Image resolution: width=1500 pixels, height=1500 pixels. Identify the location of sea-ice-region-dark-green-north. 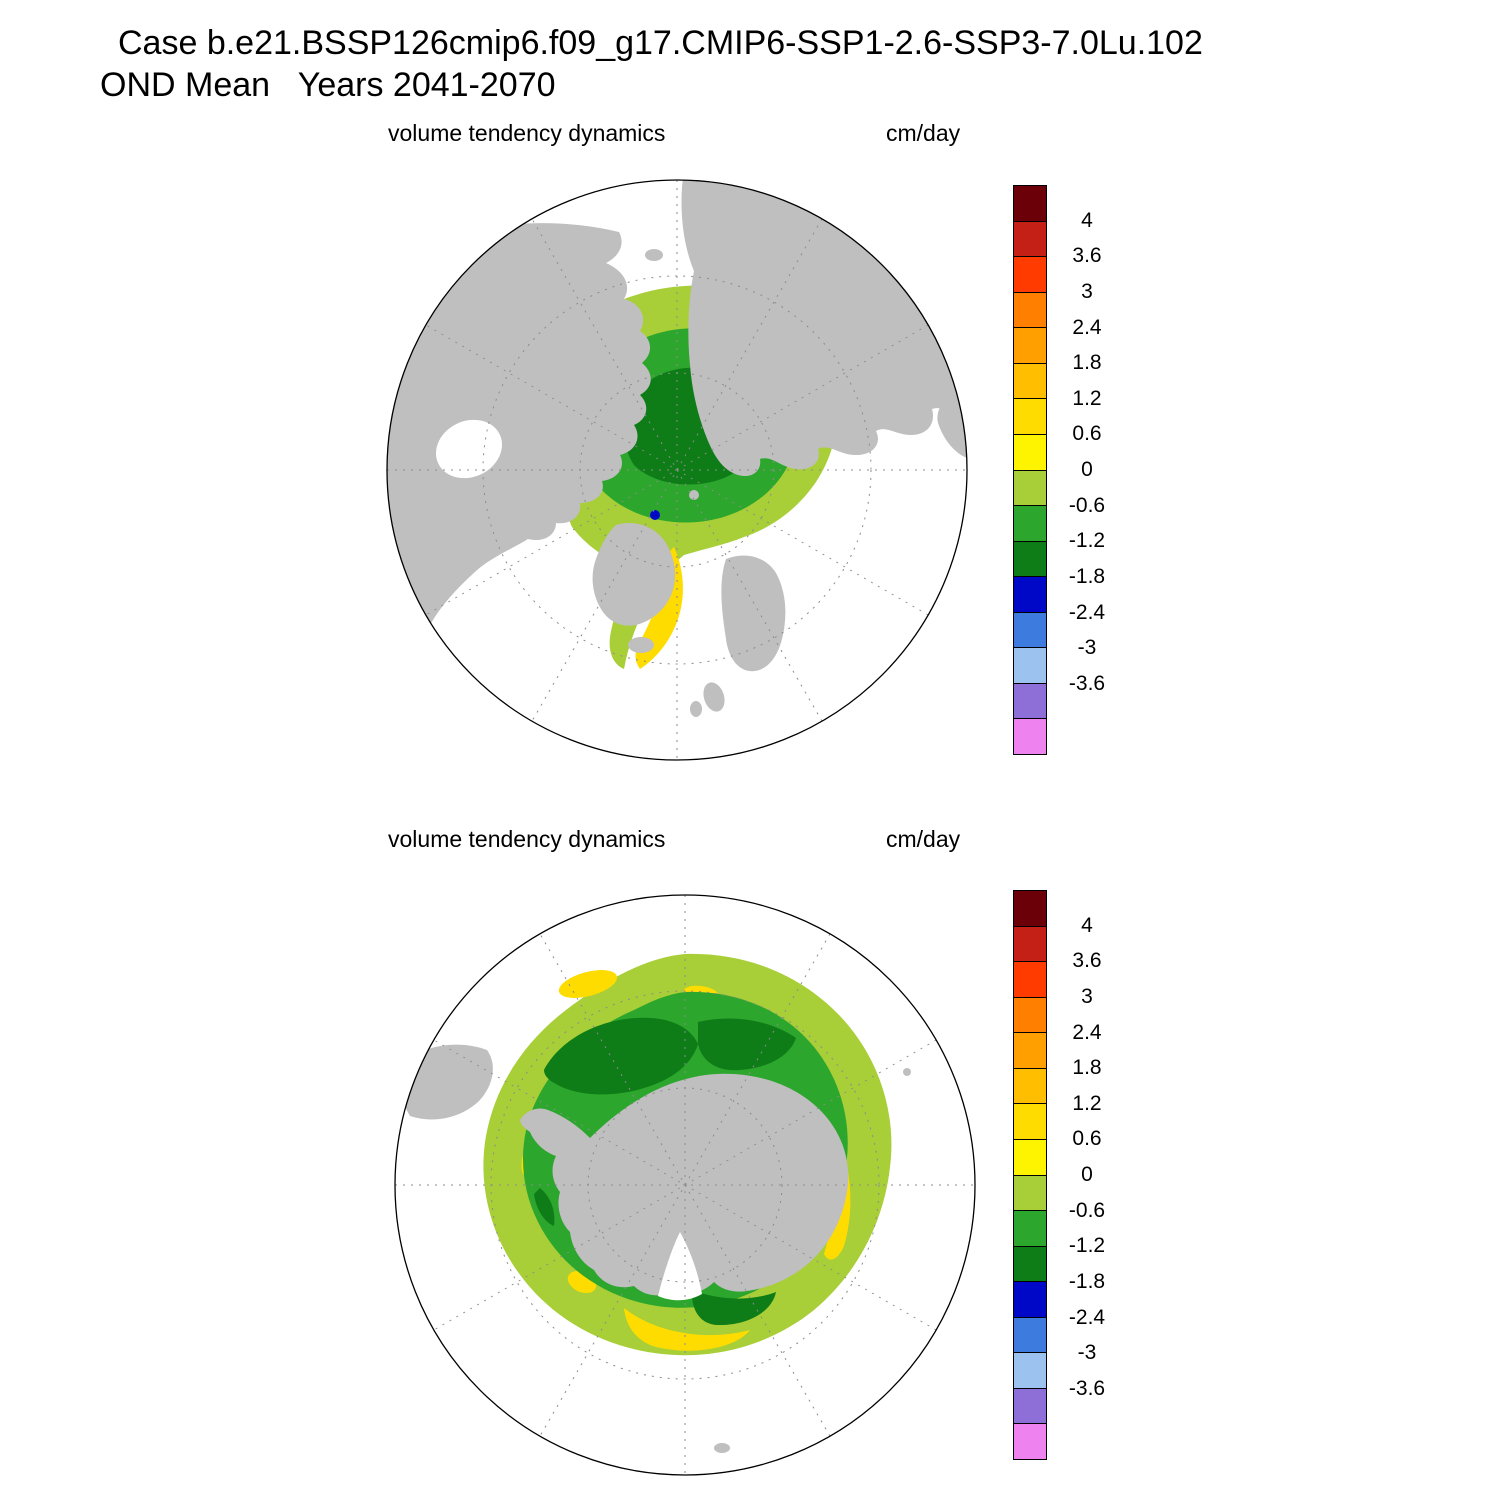
(747, 1044).